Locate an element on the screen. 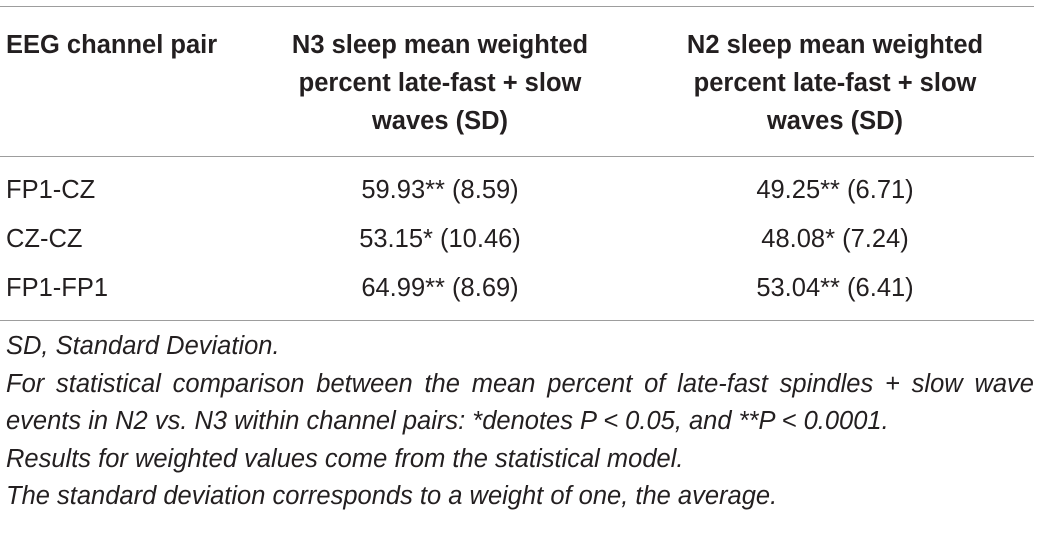 Image resolution: width=1040 pixels, height=557 pixels. table-row: FP1-CZ 59.93** (8.59) 49.25** (6.71) is located at coordinates (517, 190).